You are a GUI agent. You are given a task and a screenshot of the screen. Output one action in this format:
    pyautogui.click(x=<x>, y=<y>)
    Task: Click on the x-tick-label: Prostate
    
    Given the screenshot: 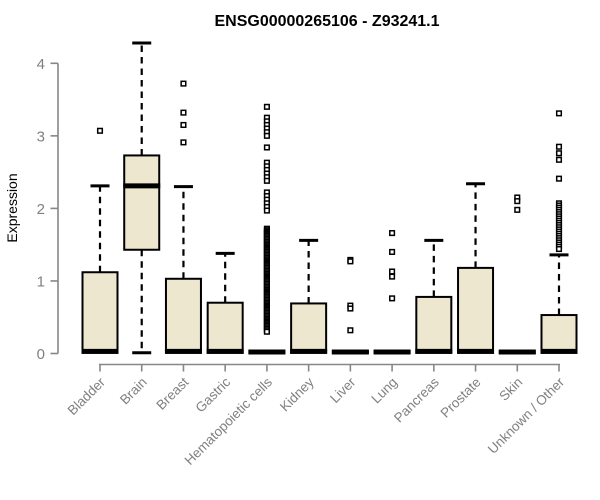 What is the action you would take?
    pyautogui.click(x=461, y=398)
    